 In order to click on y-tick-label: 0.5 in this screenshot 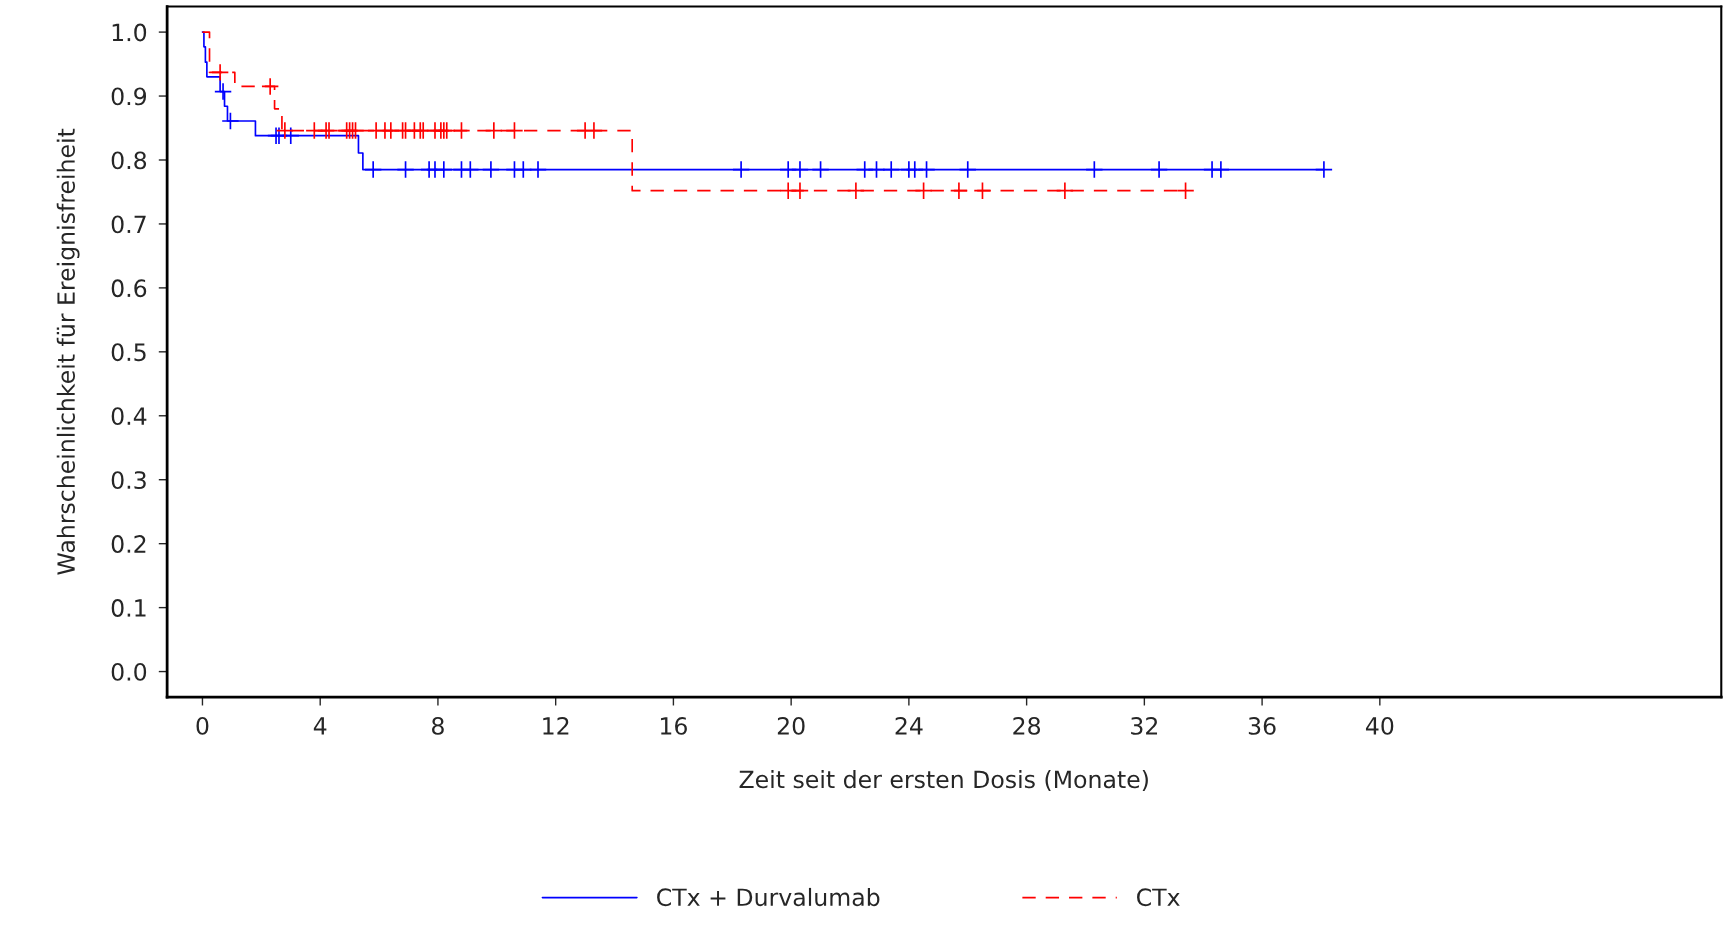, I will do `click(128, 352)`.